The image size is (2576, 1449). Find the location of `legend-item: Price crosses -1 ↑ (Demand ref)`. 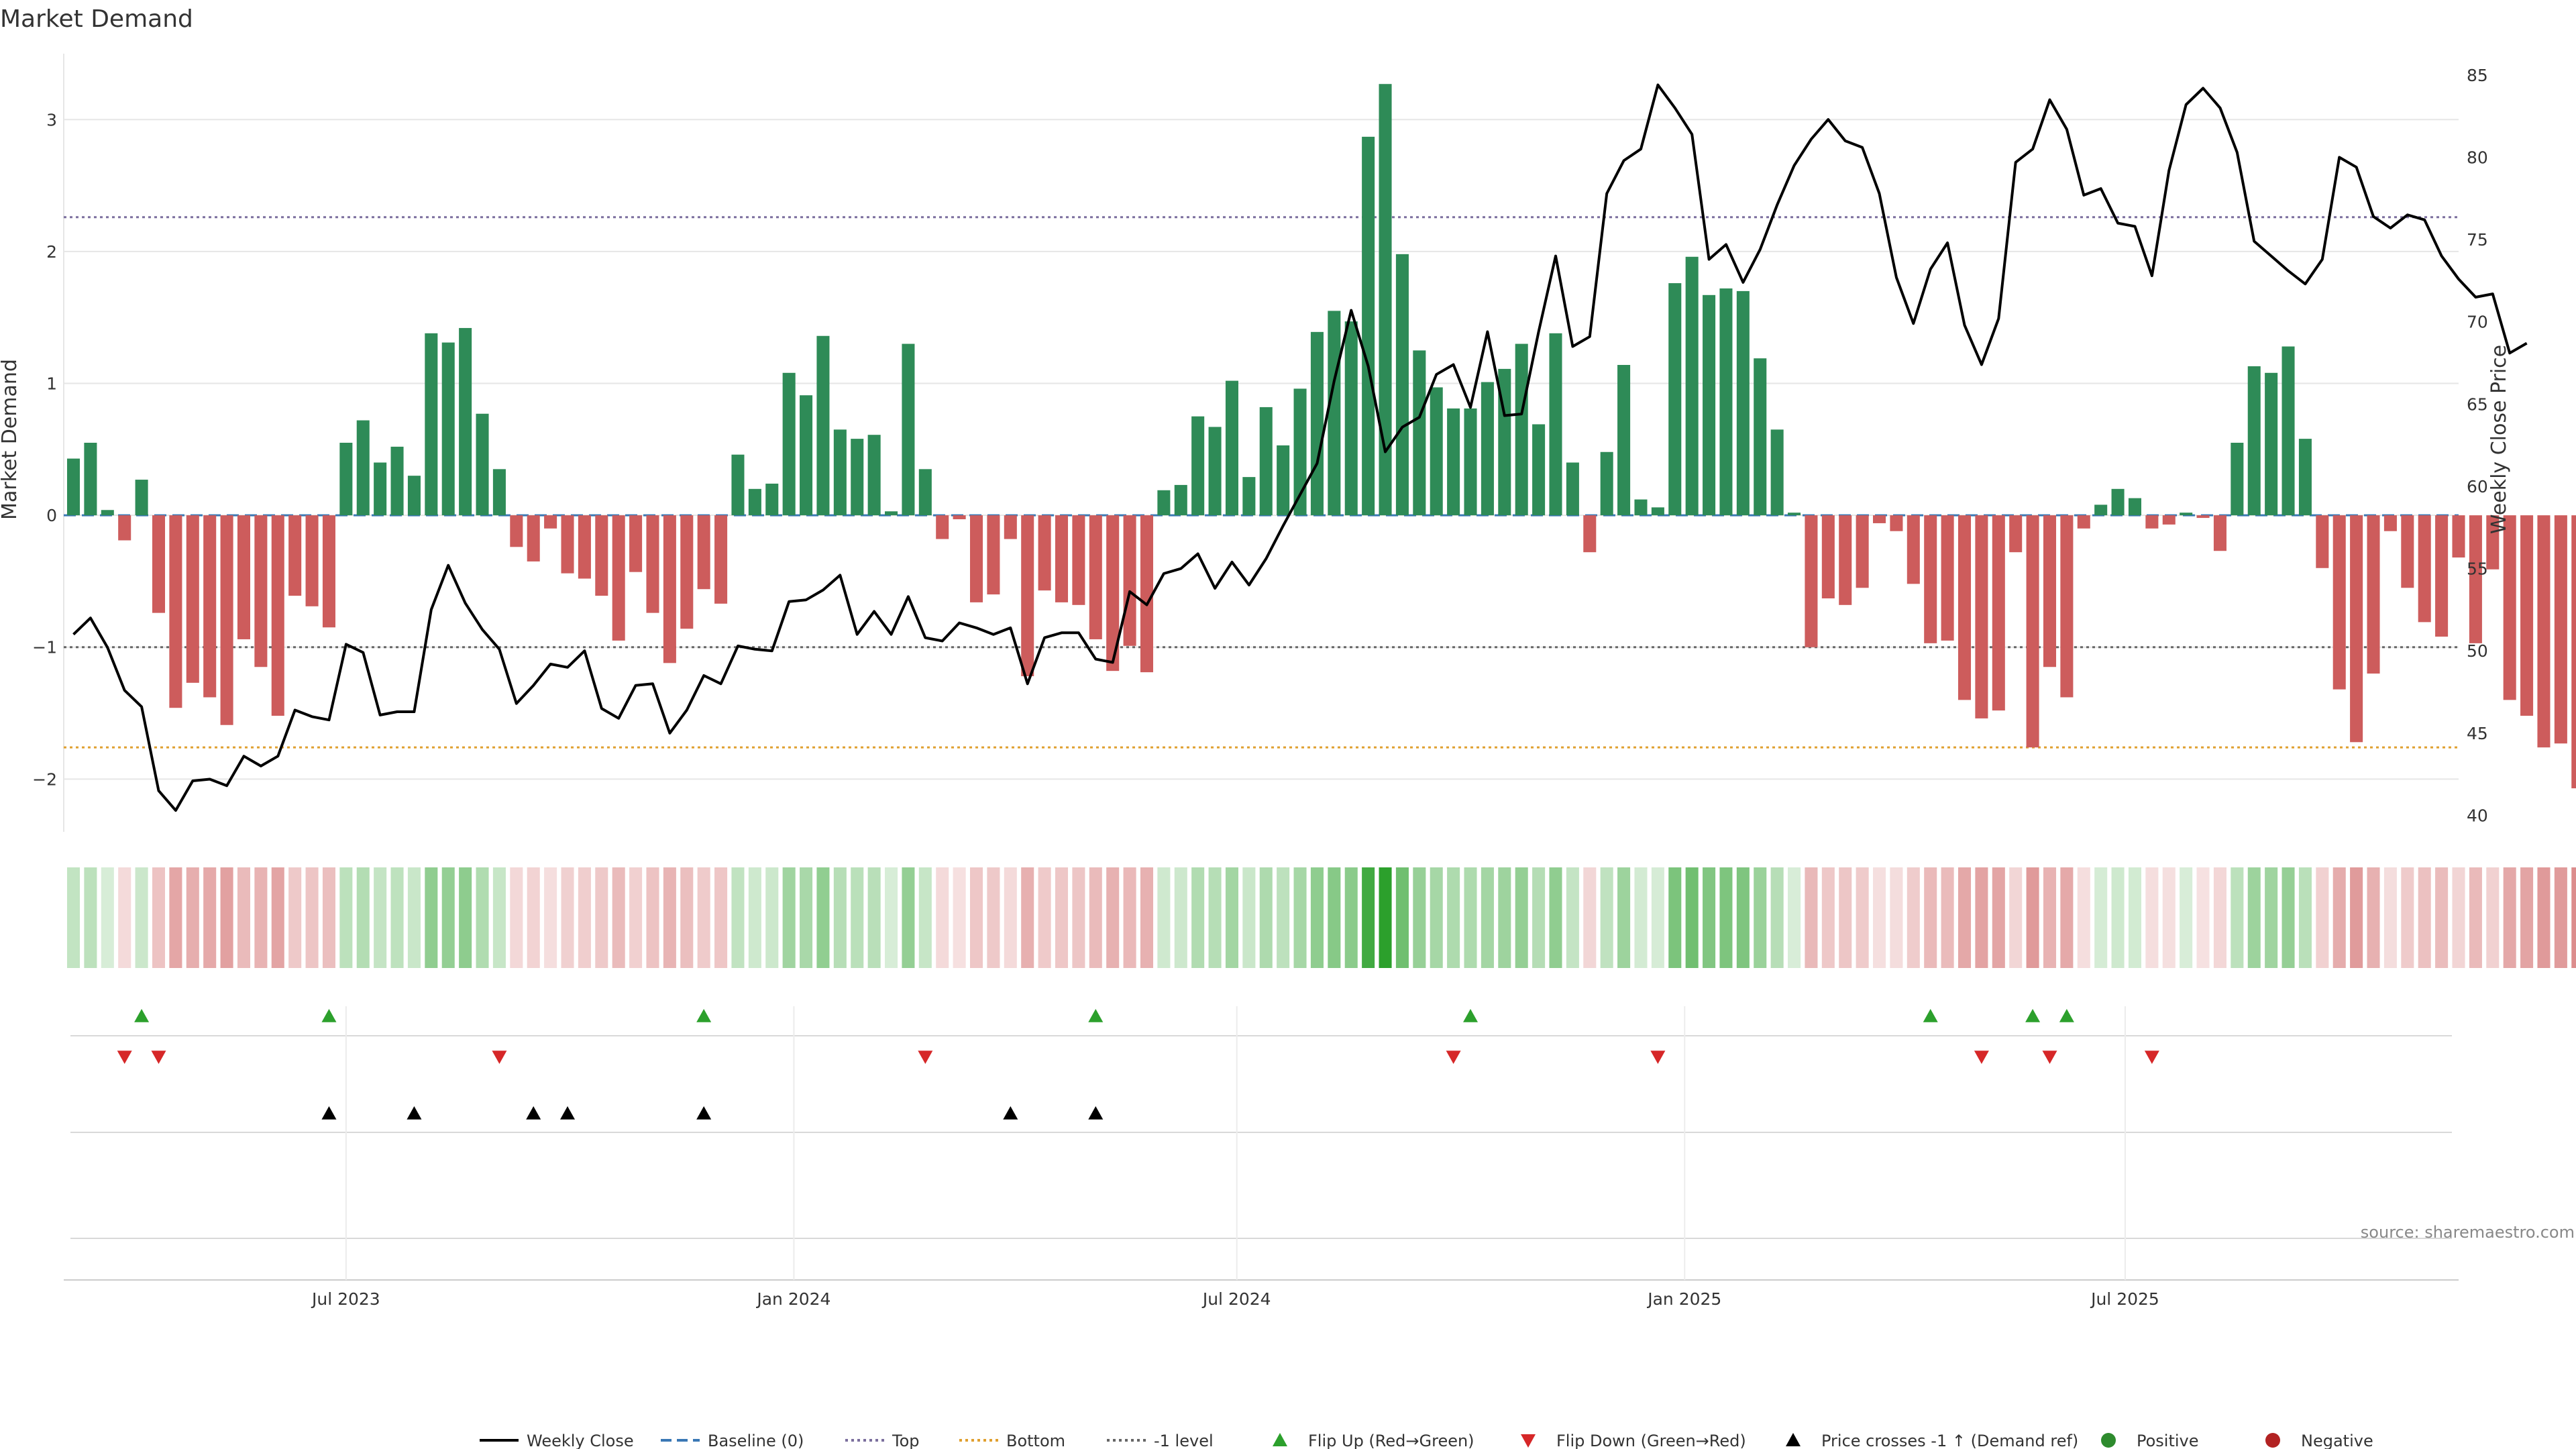

legend-item: Price crosses -1 ↑ (Demand ref) is located at coordinates (1932, 1440).